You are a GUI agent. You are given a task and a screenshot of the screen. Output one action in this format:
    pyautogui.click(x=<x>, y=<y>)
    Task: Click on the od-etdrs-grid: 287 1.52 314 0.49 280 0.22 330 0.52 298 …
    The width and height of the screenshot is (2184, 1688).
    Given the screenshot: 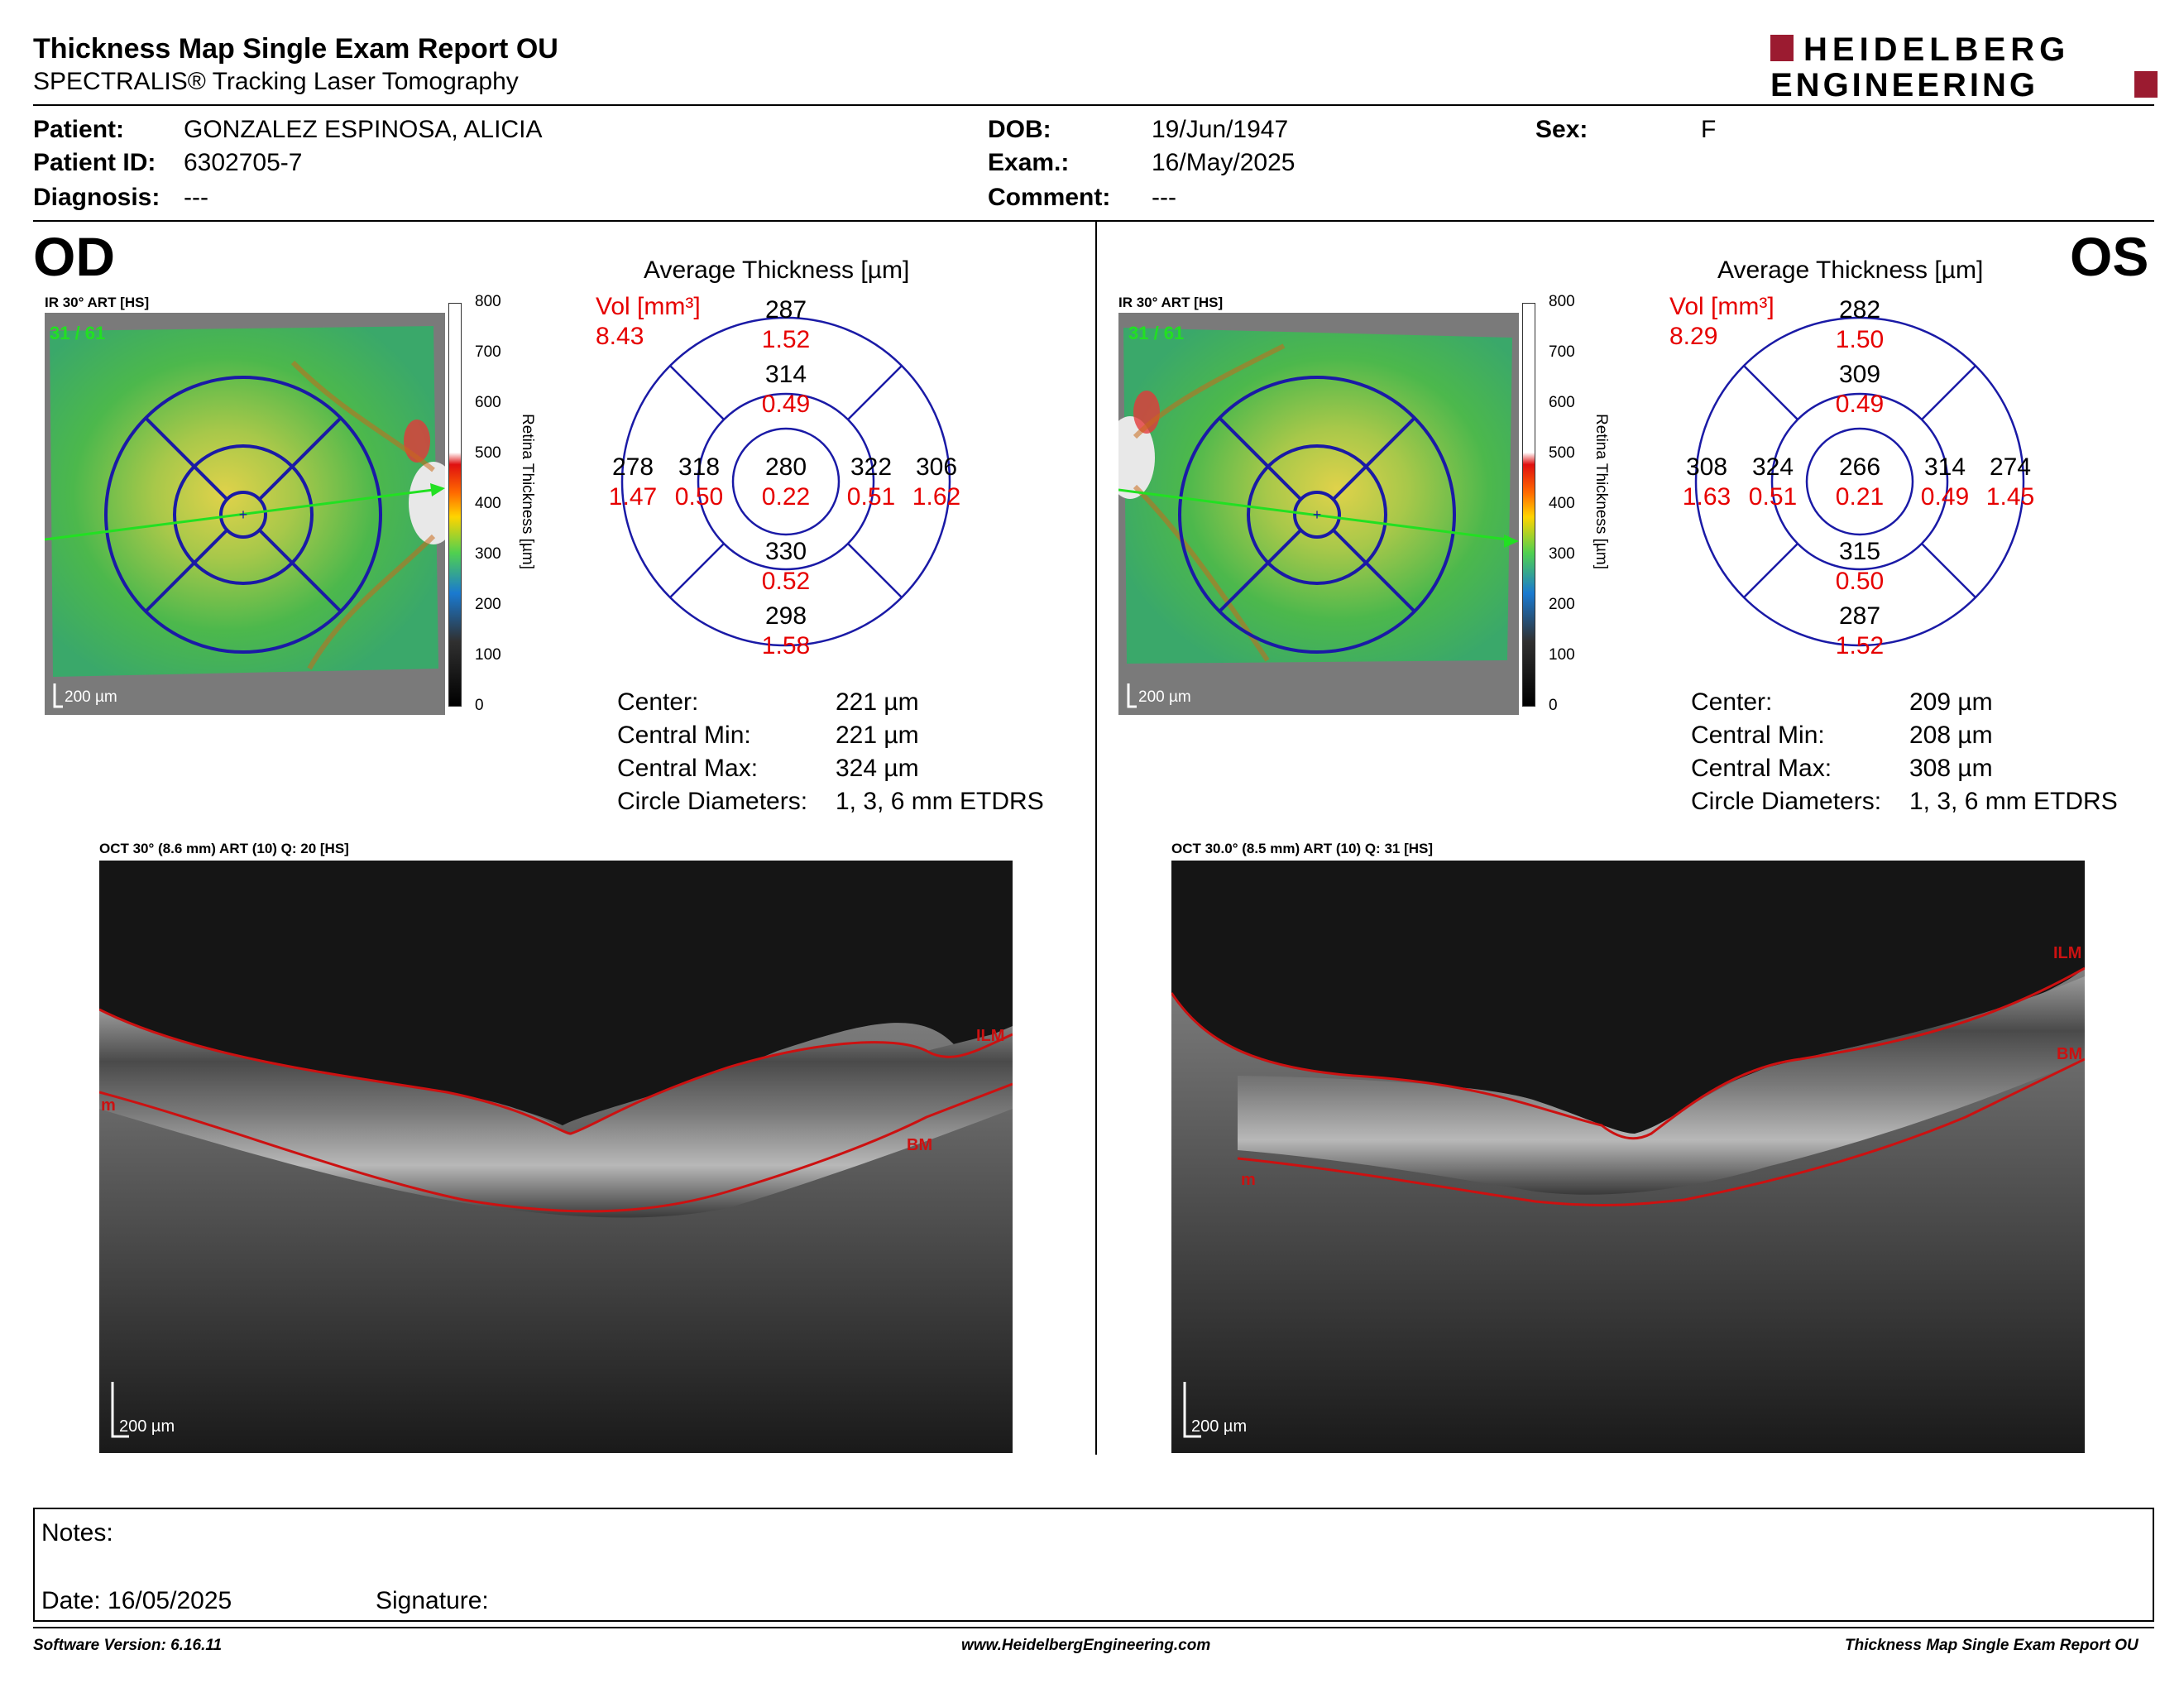 What is the action you would take?
    pyautogui.click(x=784, y=479)
    